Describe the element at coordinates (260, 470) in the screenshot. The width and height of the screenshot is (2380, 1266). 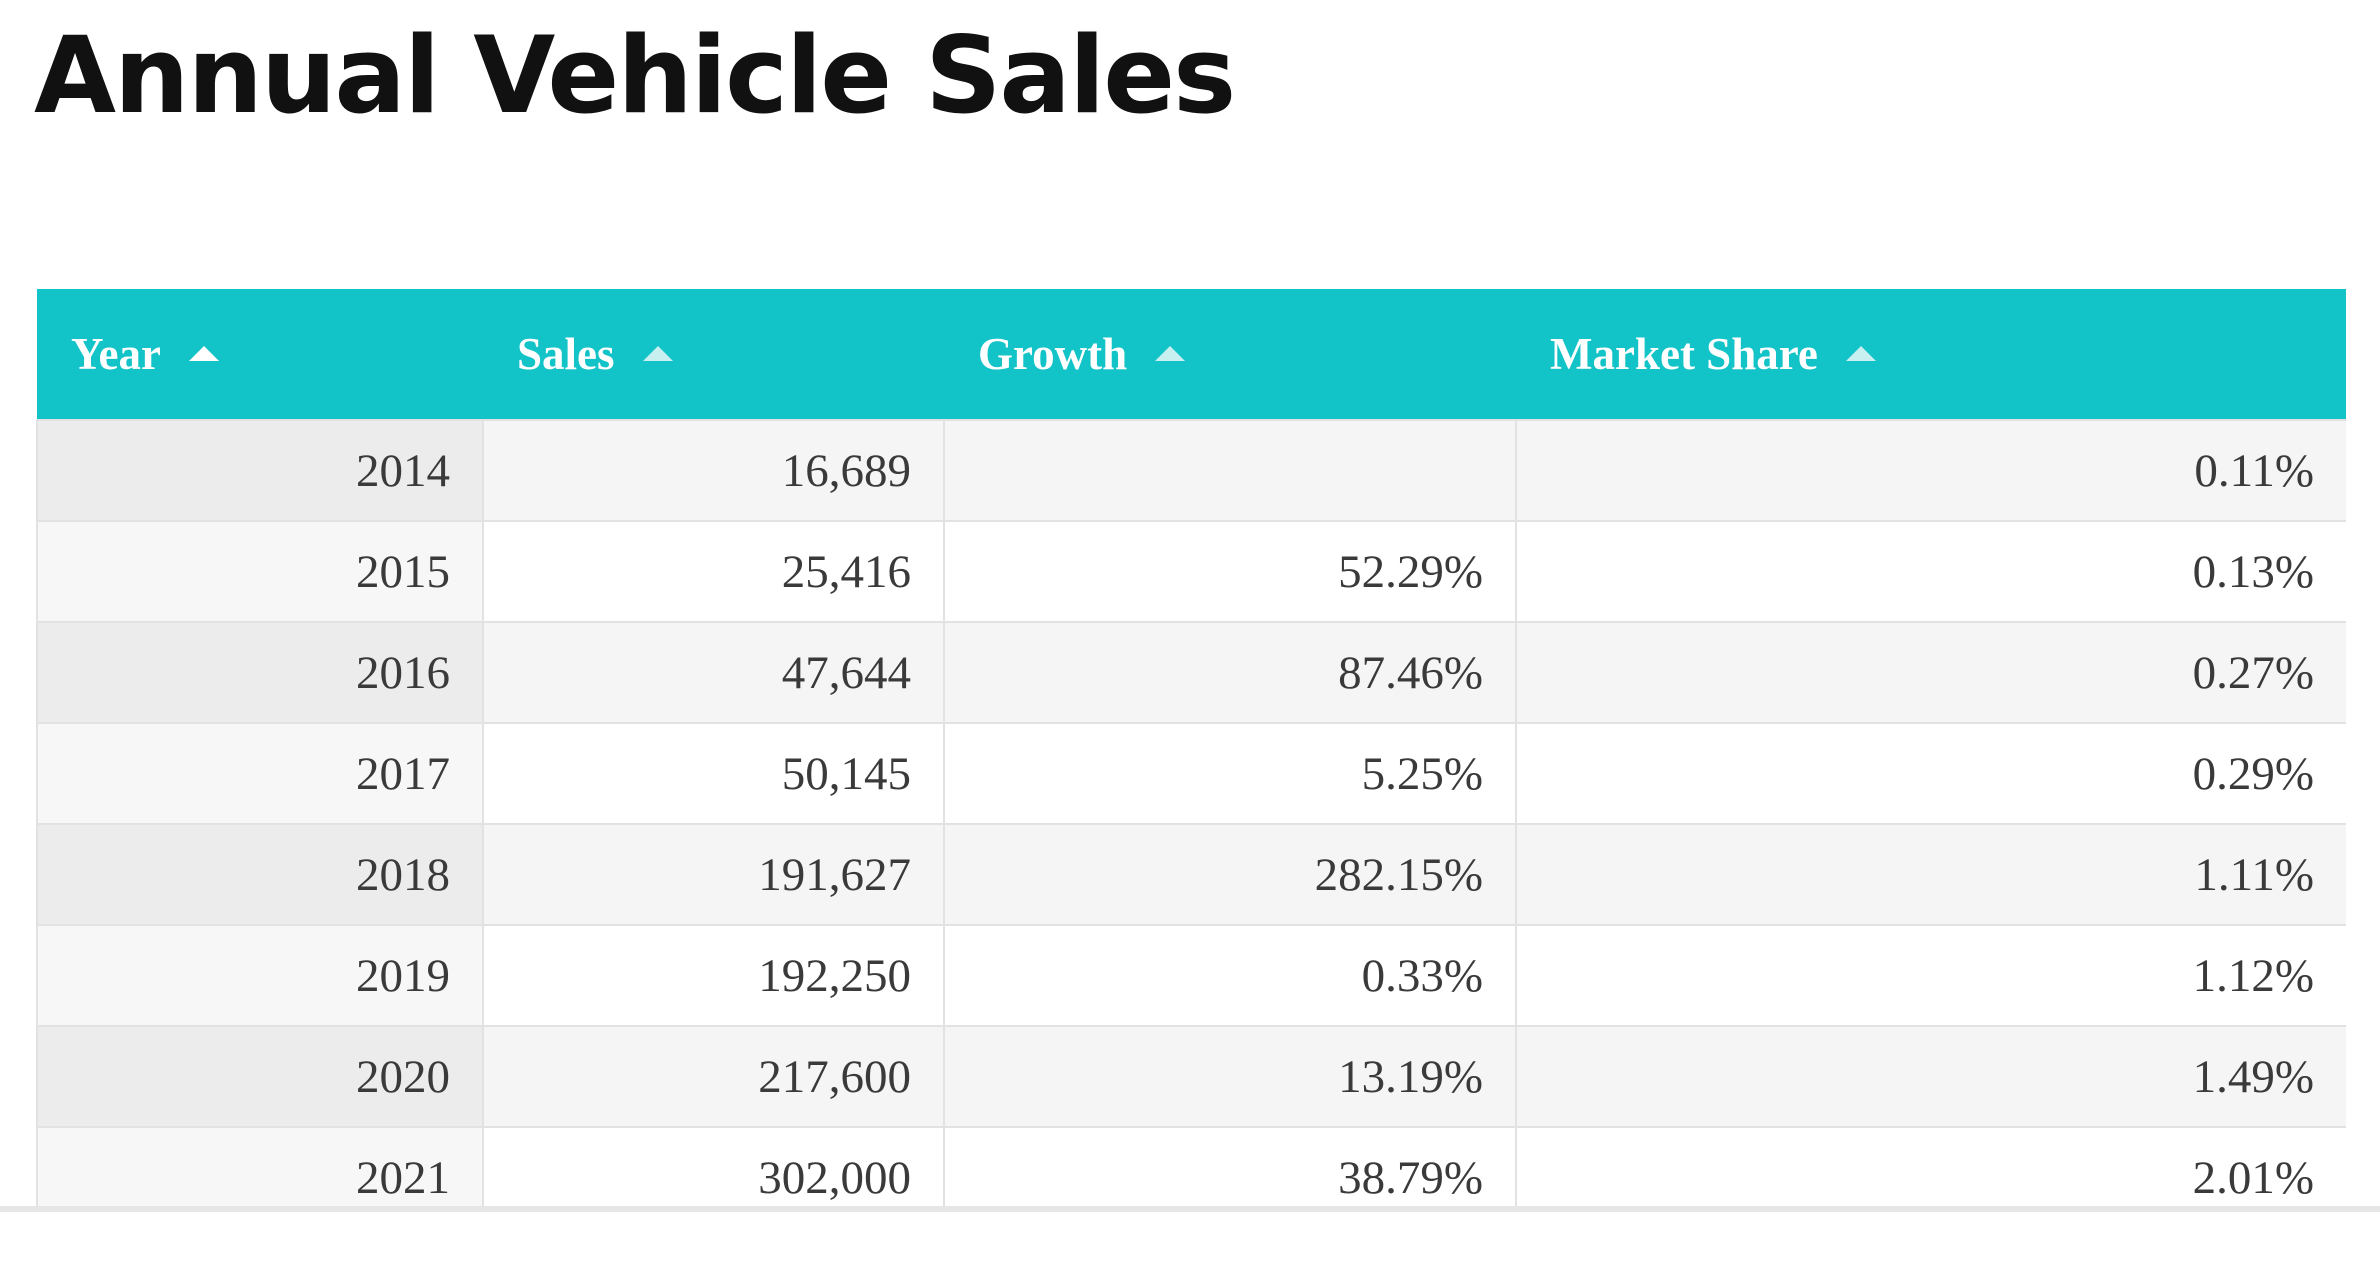
I see `cell-year: 2014` at that location.